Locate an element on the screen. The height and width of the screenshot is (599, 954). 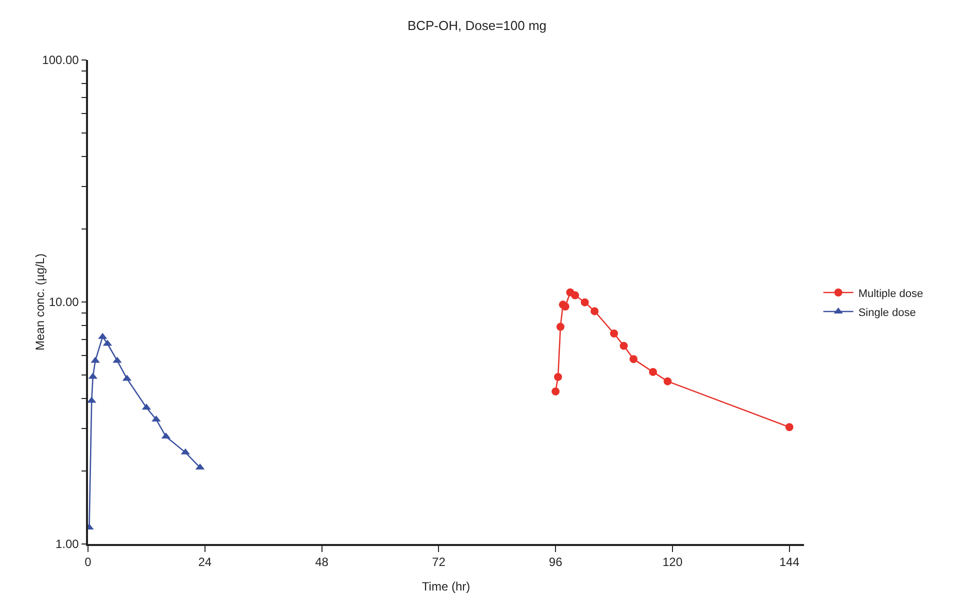
x-tick-label: 72 is located at coordinates (439, 562).